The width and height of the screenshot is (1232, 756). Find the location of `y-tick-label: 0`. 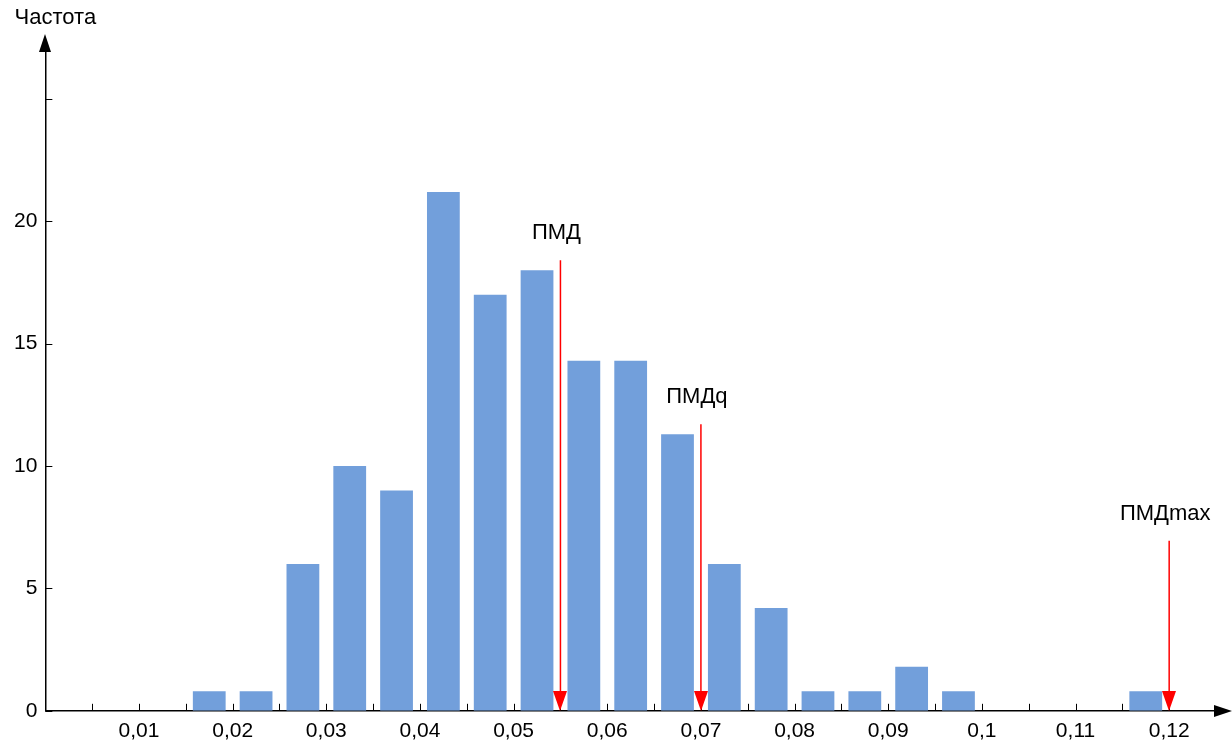

y-tick-label: 0 is located at coordinates (31, 709).